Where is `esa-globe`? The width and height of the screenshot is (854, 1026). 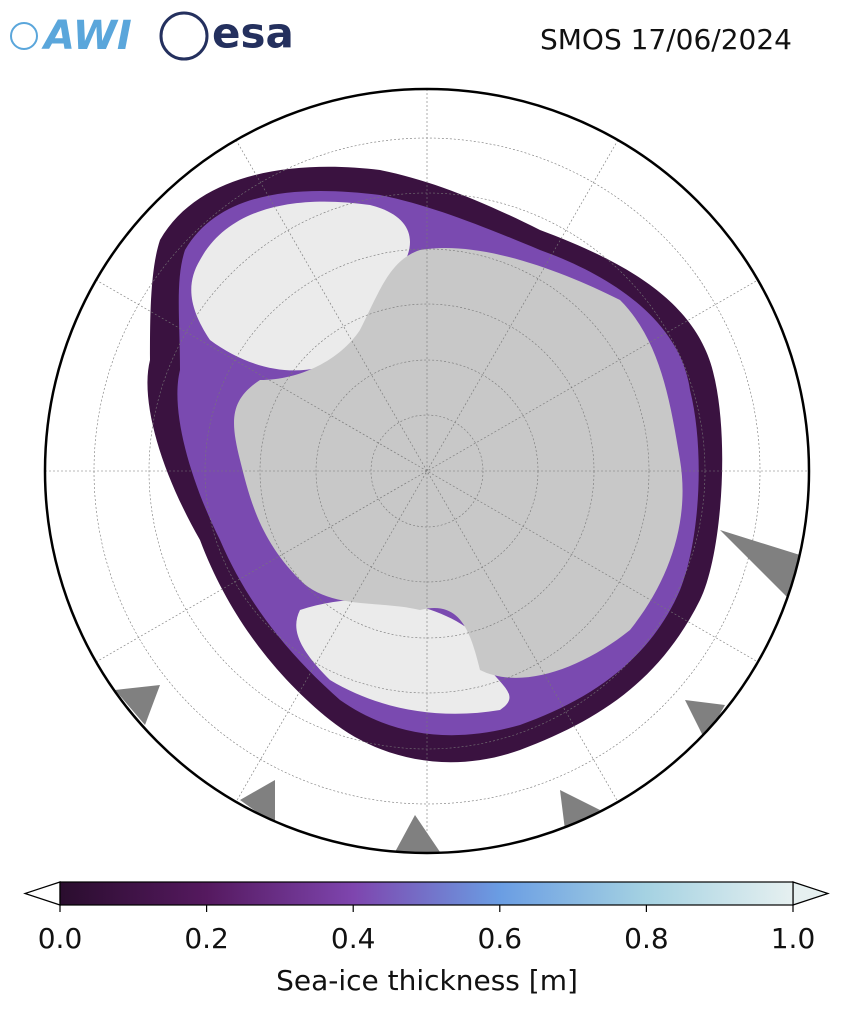 esa-globe is located at coordinates (184, 36).